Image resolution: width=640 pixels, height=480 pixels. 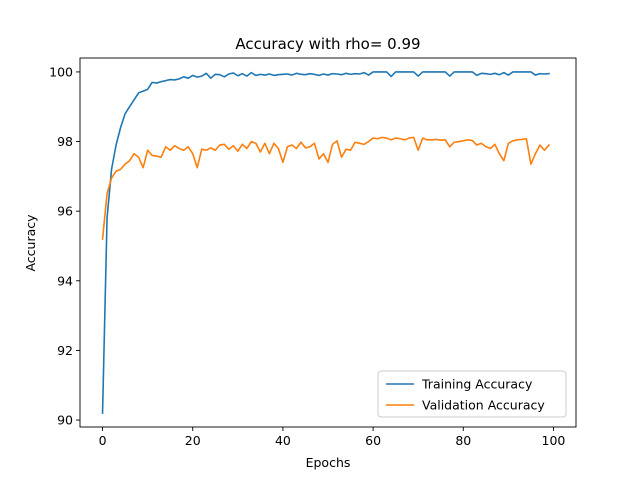 What do you see at coordinates (65, 141) in the screenshot?
I see `y-tick-label: 98` at bounding box center [65, 141].